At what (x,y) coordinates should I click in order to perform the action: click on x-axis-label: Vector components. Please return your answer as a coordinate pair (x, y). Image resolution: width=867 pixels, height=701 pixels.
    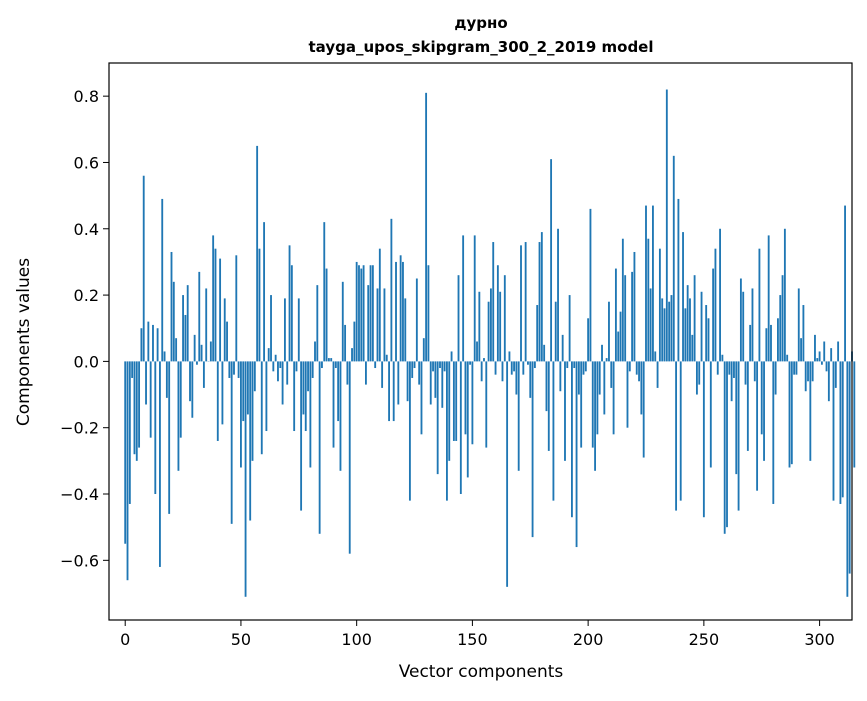
    Looking at the image, I should click on (481, 672).